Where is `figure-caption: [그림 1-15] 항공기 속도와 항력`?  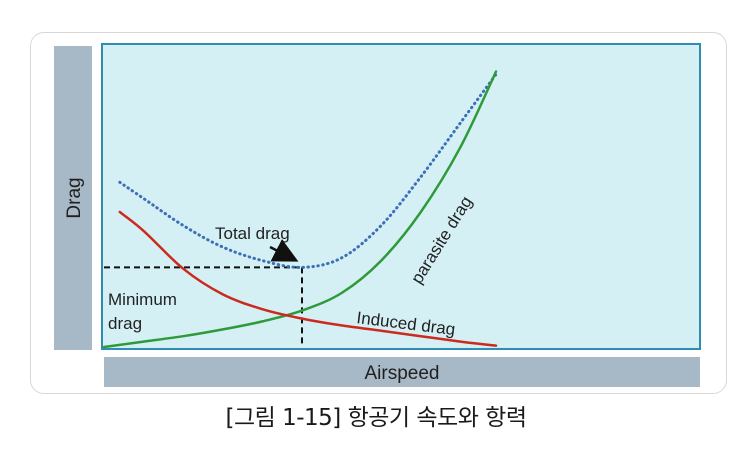 figure-caption: [그림 1-15] 항공기 속도와 항력 is located at coordinates (376, 418).